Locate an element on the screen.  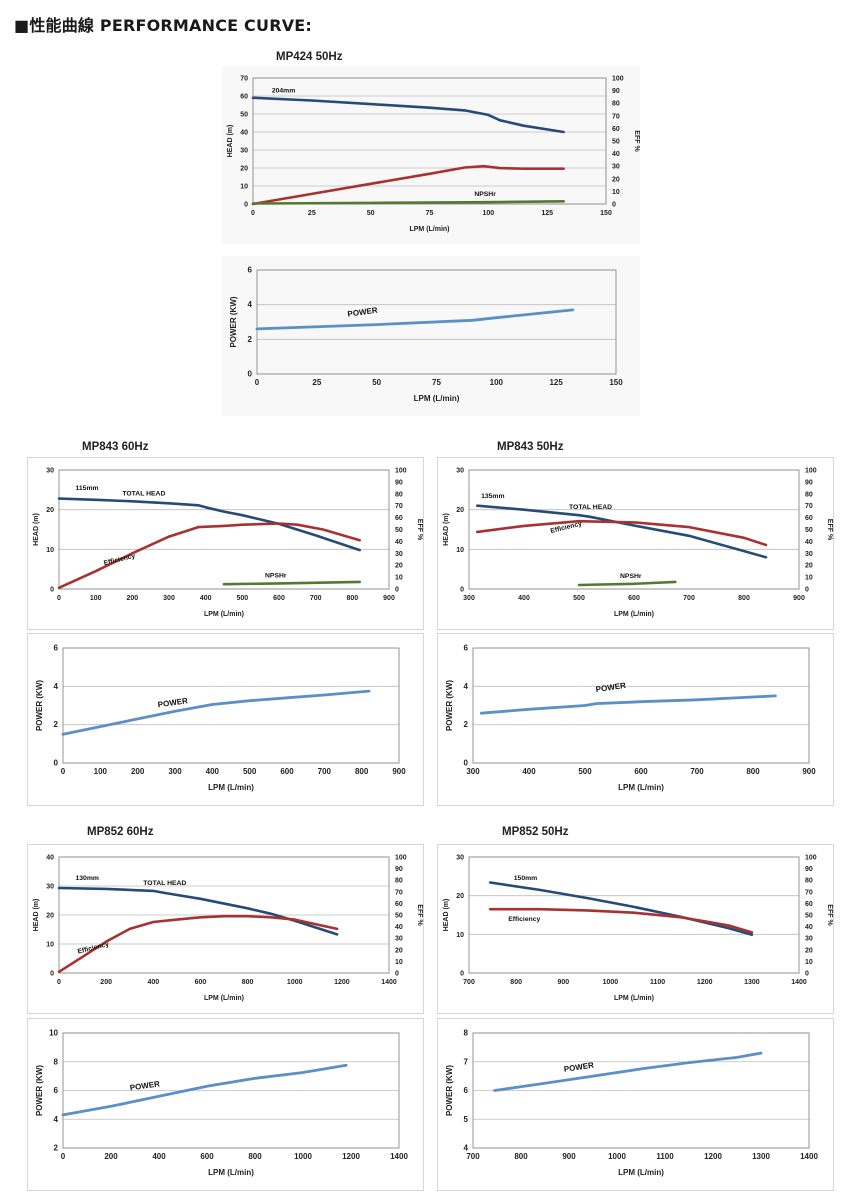
y2-tick-label: 60 is located at coordinates (399, 518).